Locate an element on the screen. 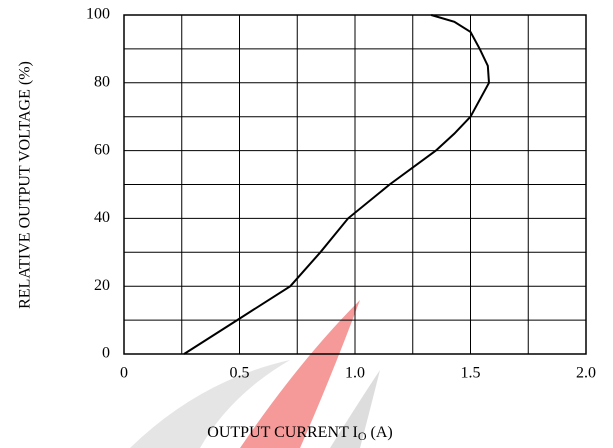  y-tick-label: 20 is located at coordinates (102, 285).